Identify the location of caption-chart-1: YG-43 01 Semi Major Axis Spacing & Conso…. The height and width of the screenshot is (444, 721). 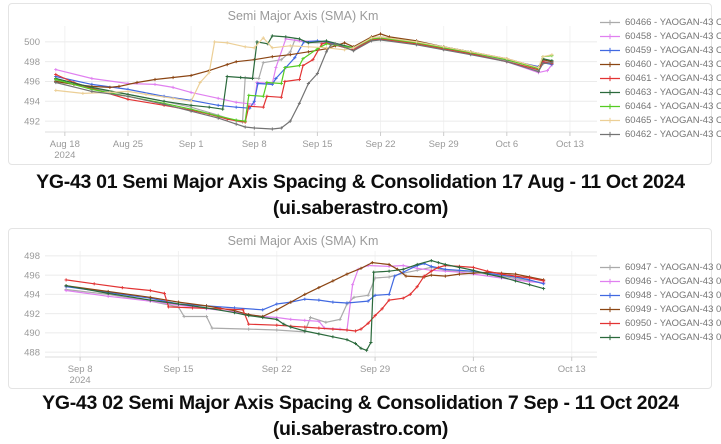
(360, 195).